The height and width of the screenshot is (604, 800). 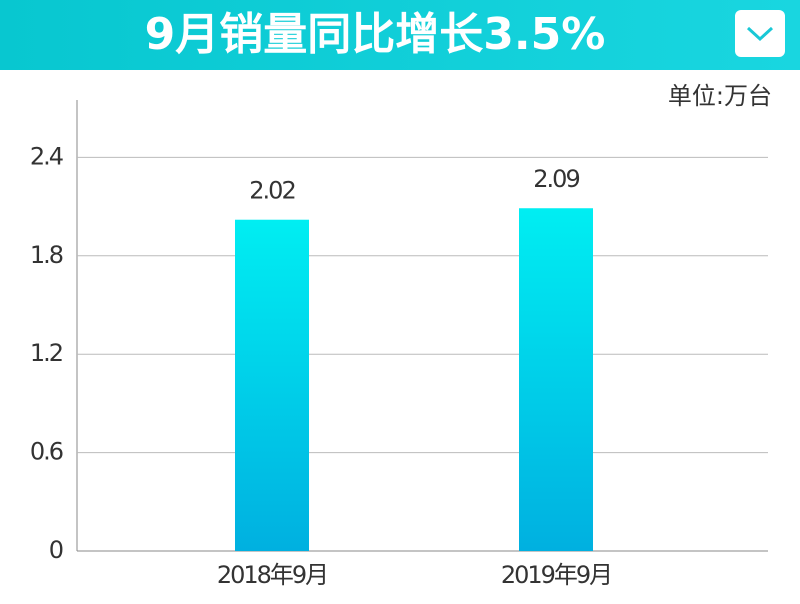 I want to click on dropdown-box, so click(x=760, y=33).